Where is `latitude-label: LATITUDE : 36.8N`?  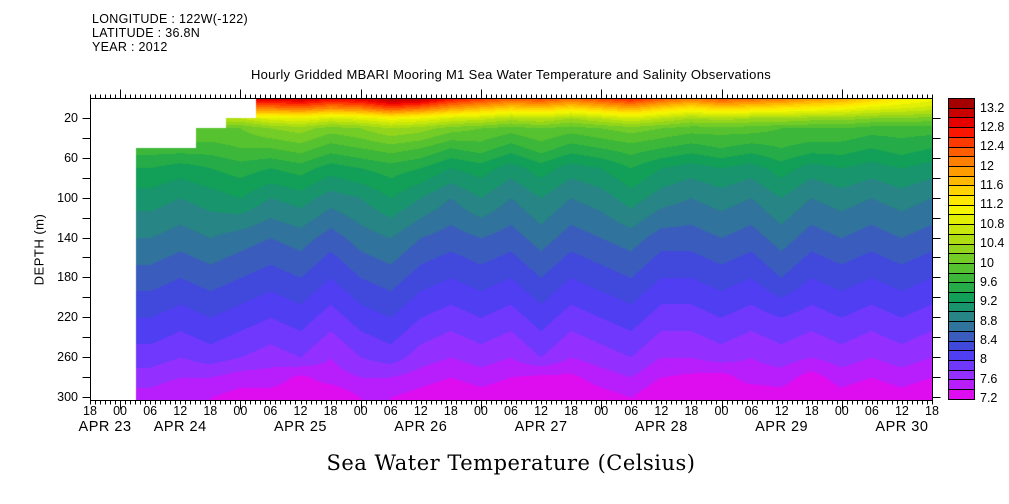
latitude-label: LATITUDE : 36.8N is located at coordinates (146, 33).